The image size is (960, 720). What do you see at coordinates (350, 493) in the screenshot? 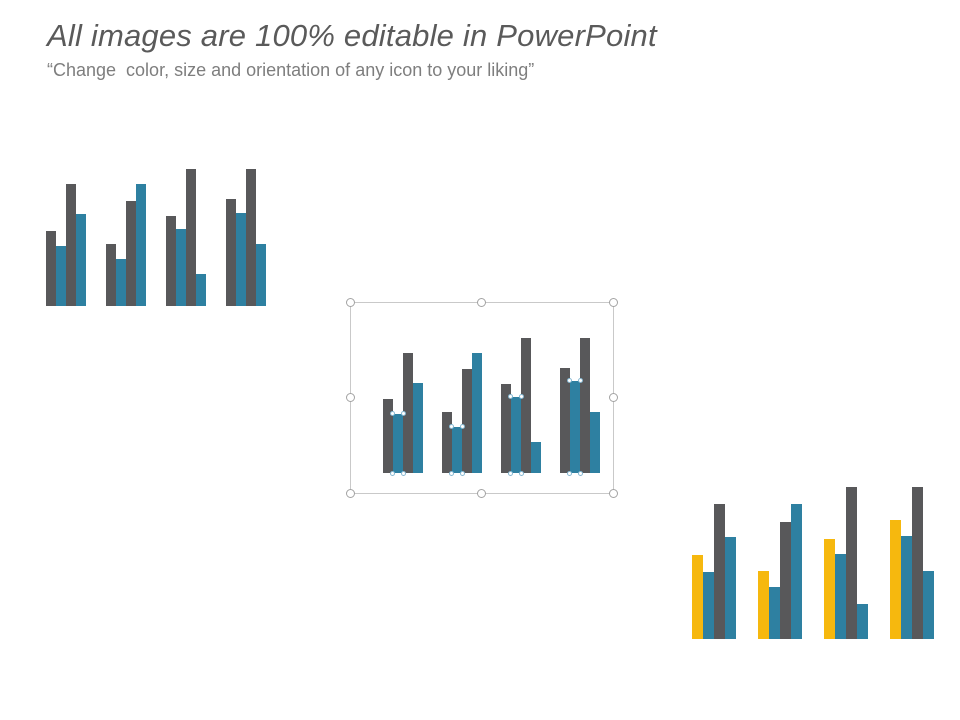
I see `selection-handle-bottom-left` at bounding box center [350, 493].